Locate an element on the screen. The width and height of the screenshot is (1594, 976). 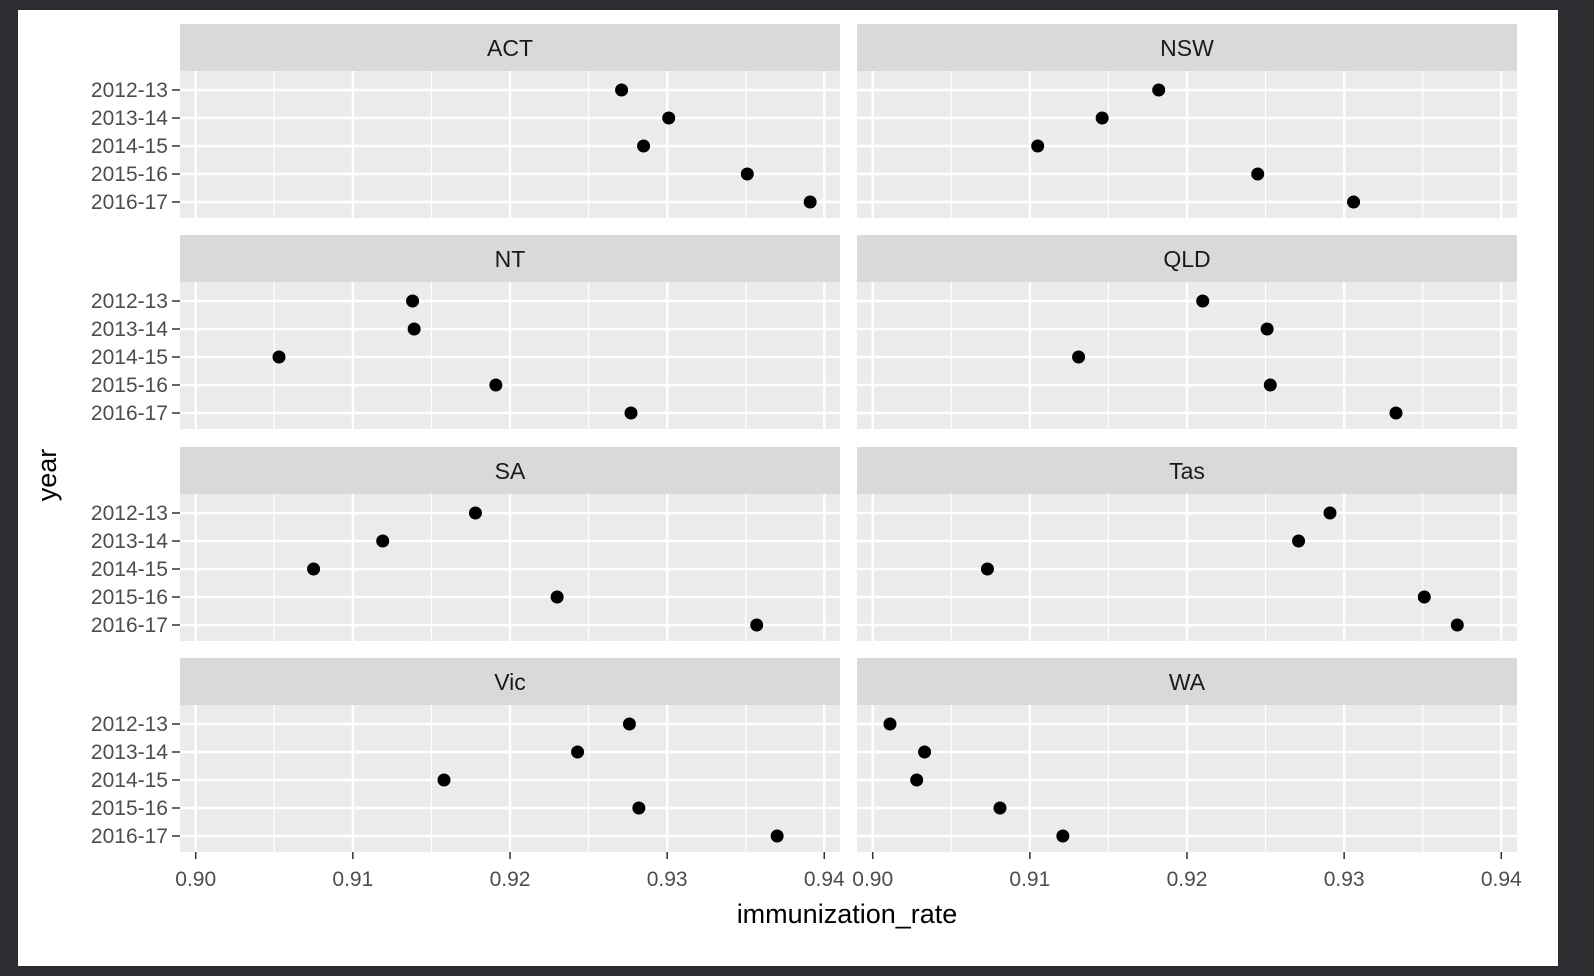
facet-wa: WA 0.90 0.91 0.92 0.93 0.94 is located at coordinates (1187, 774).